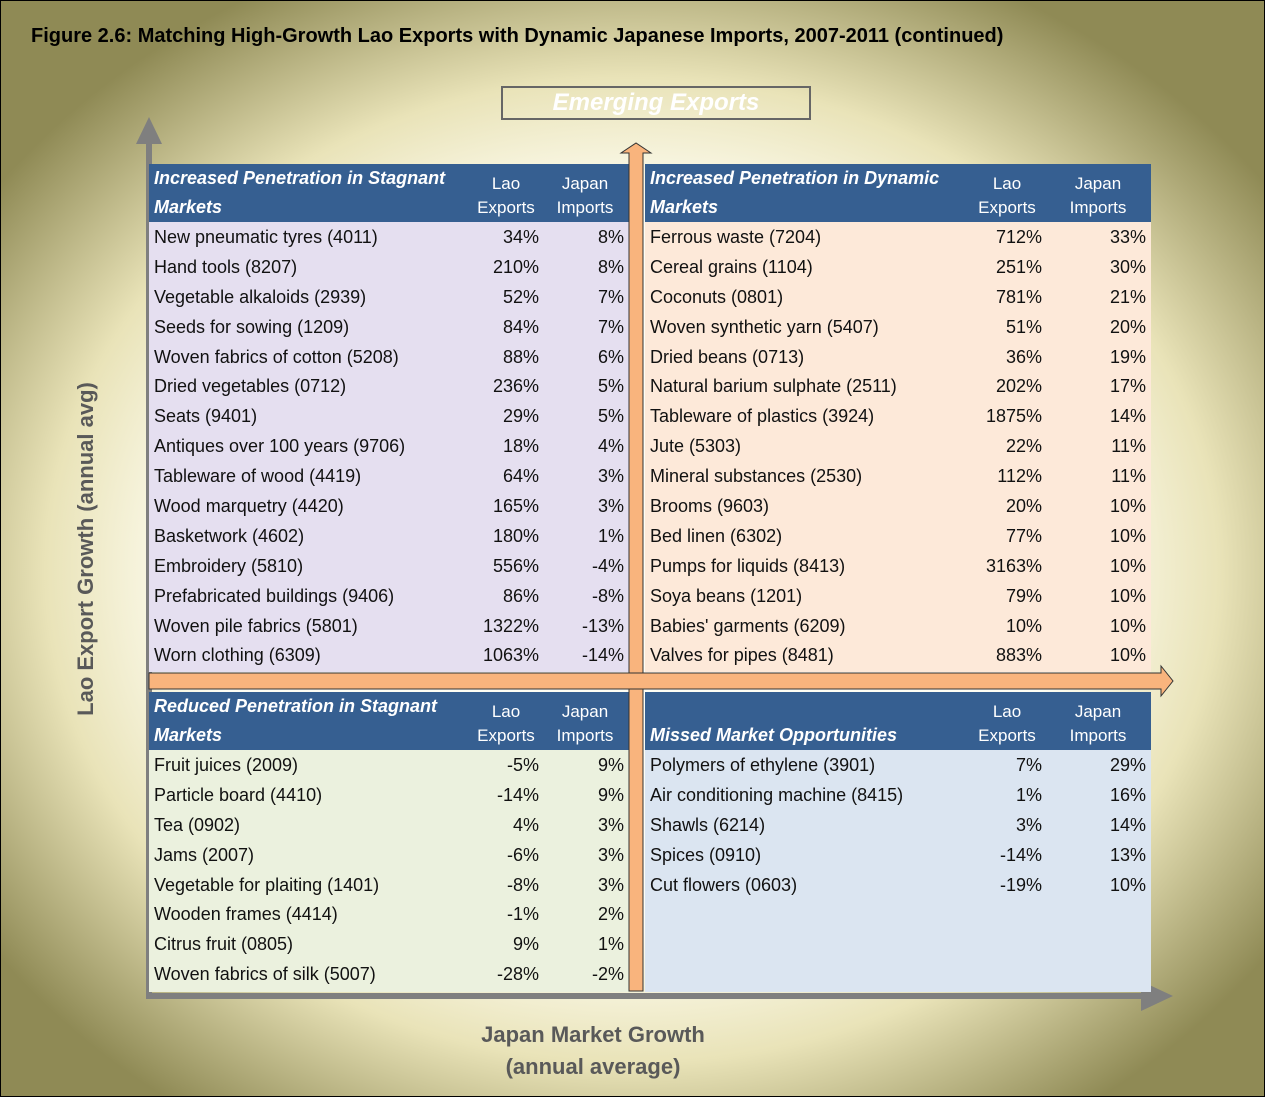  What do you see at coordinates (389, 795) in the screenshot?
I see `table-row: Particle board (4410) -14% 9%` at bounding box center [389, 795].